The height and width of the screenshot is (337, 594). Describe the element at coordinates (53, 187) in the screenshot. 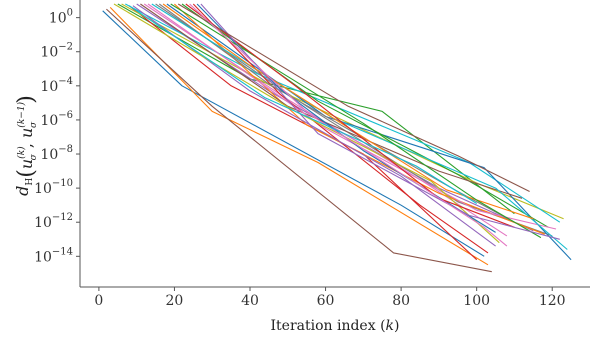

I see `y-tick-label: 10⁻¹⁰` at that location.